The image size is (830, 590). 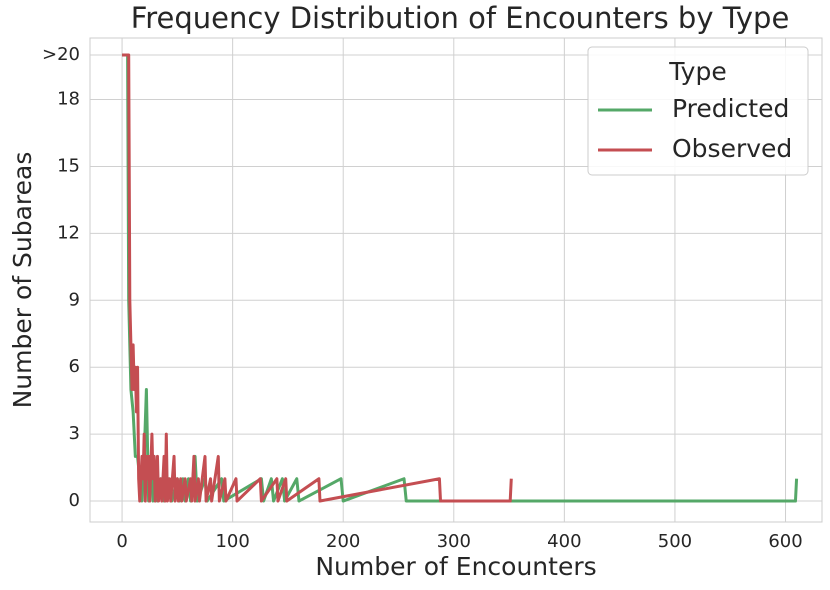 I want to click on y-tick-label: 12, so click(x=68, y=232).